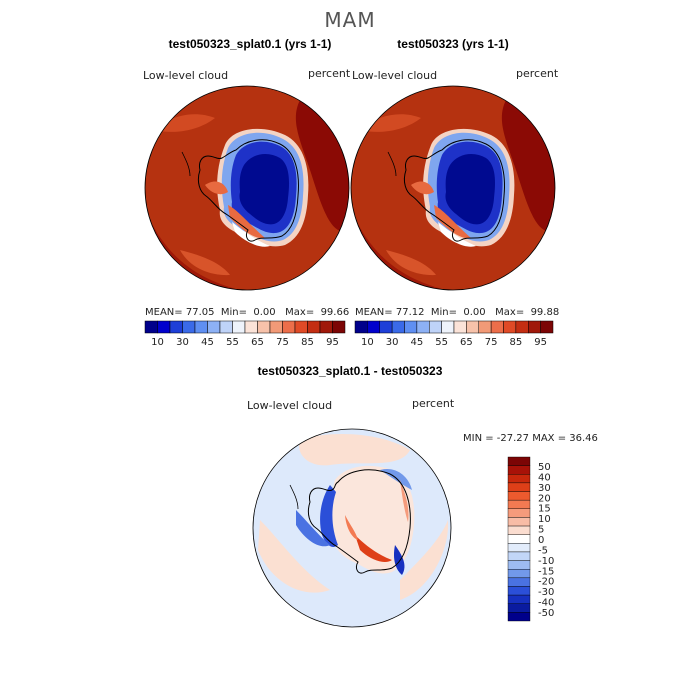 This screenshot has width=700, height=700. I want to click on panel-1-polar-map, so click(247, 188).